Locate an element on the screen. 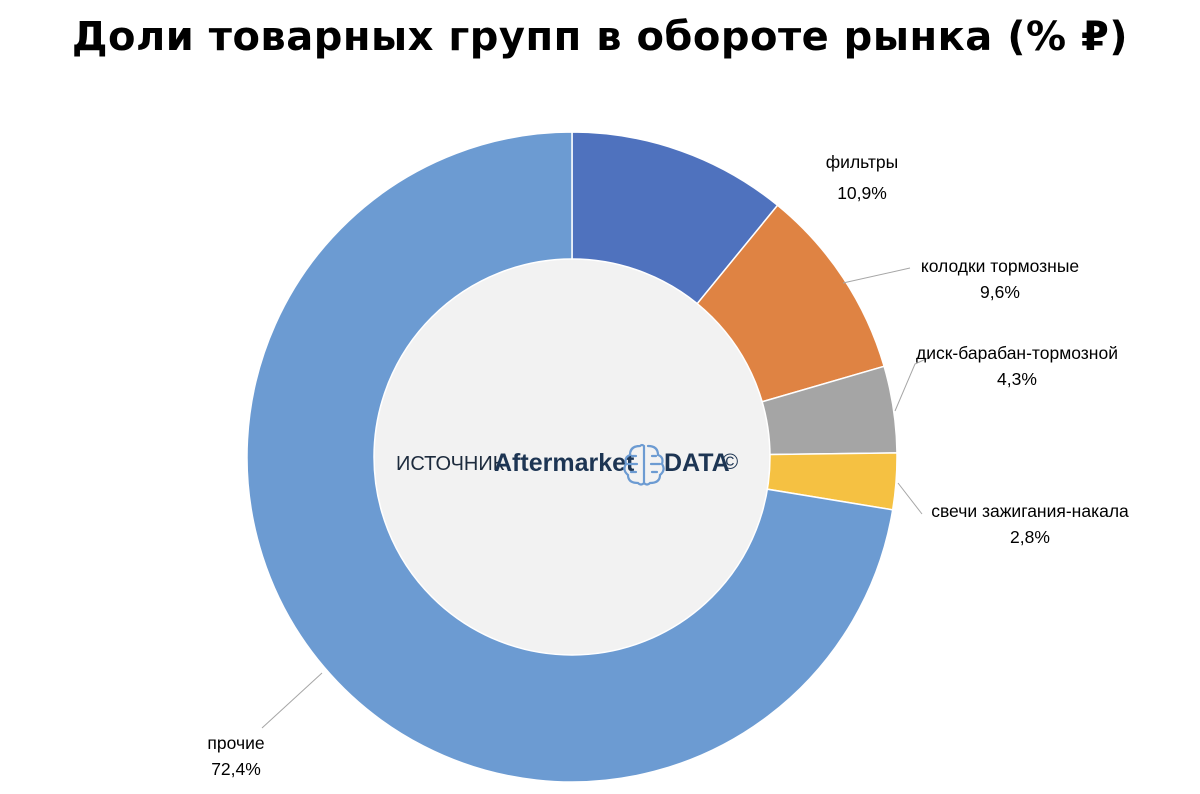 This screenshot has height=794, width=1200. slice-label-other: прочие is located at coordinates (235, 743).